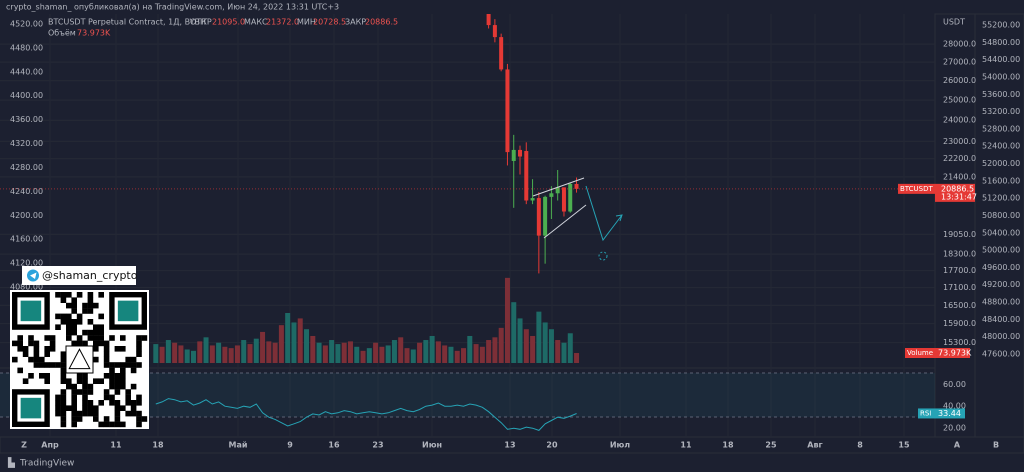  I want to click on price-tick-label: 28000.0, so click(959, 44).